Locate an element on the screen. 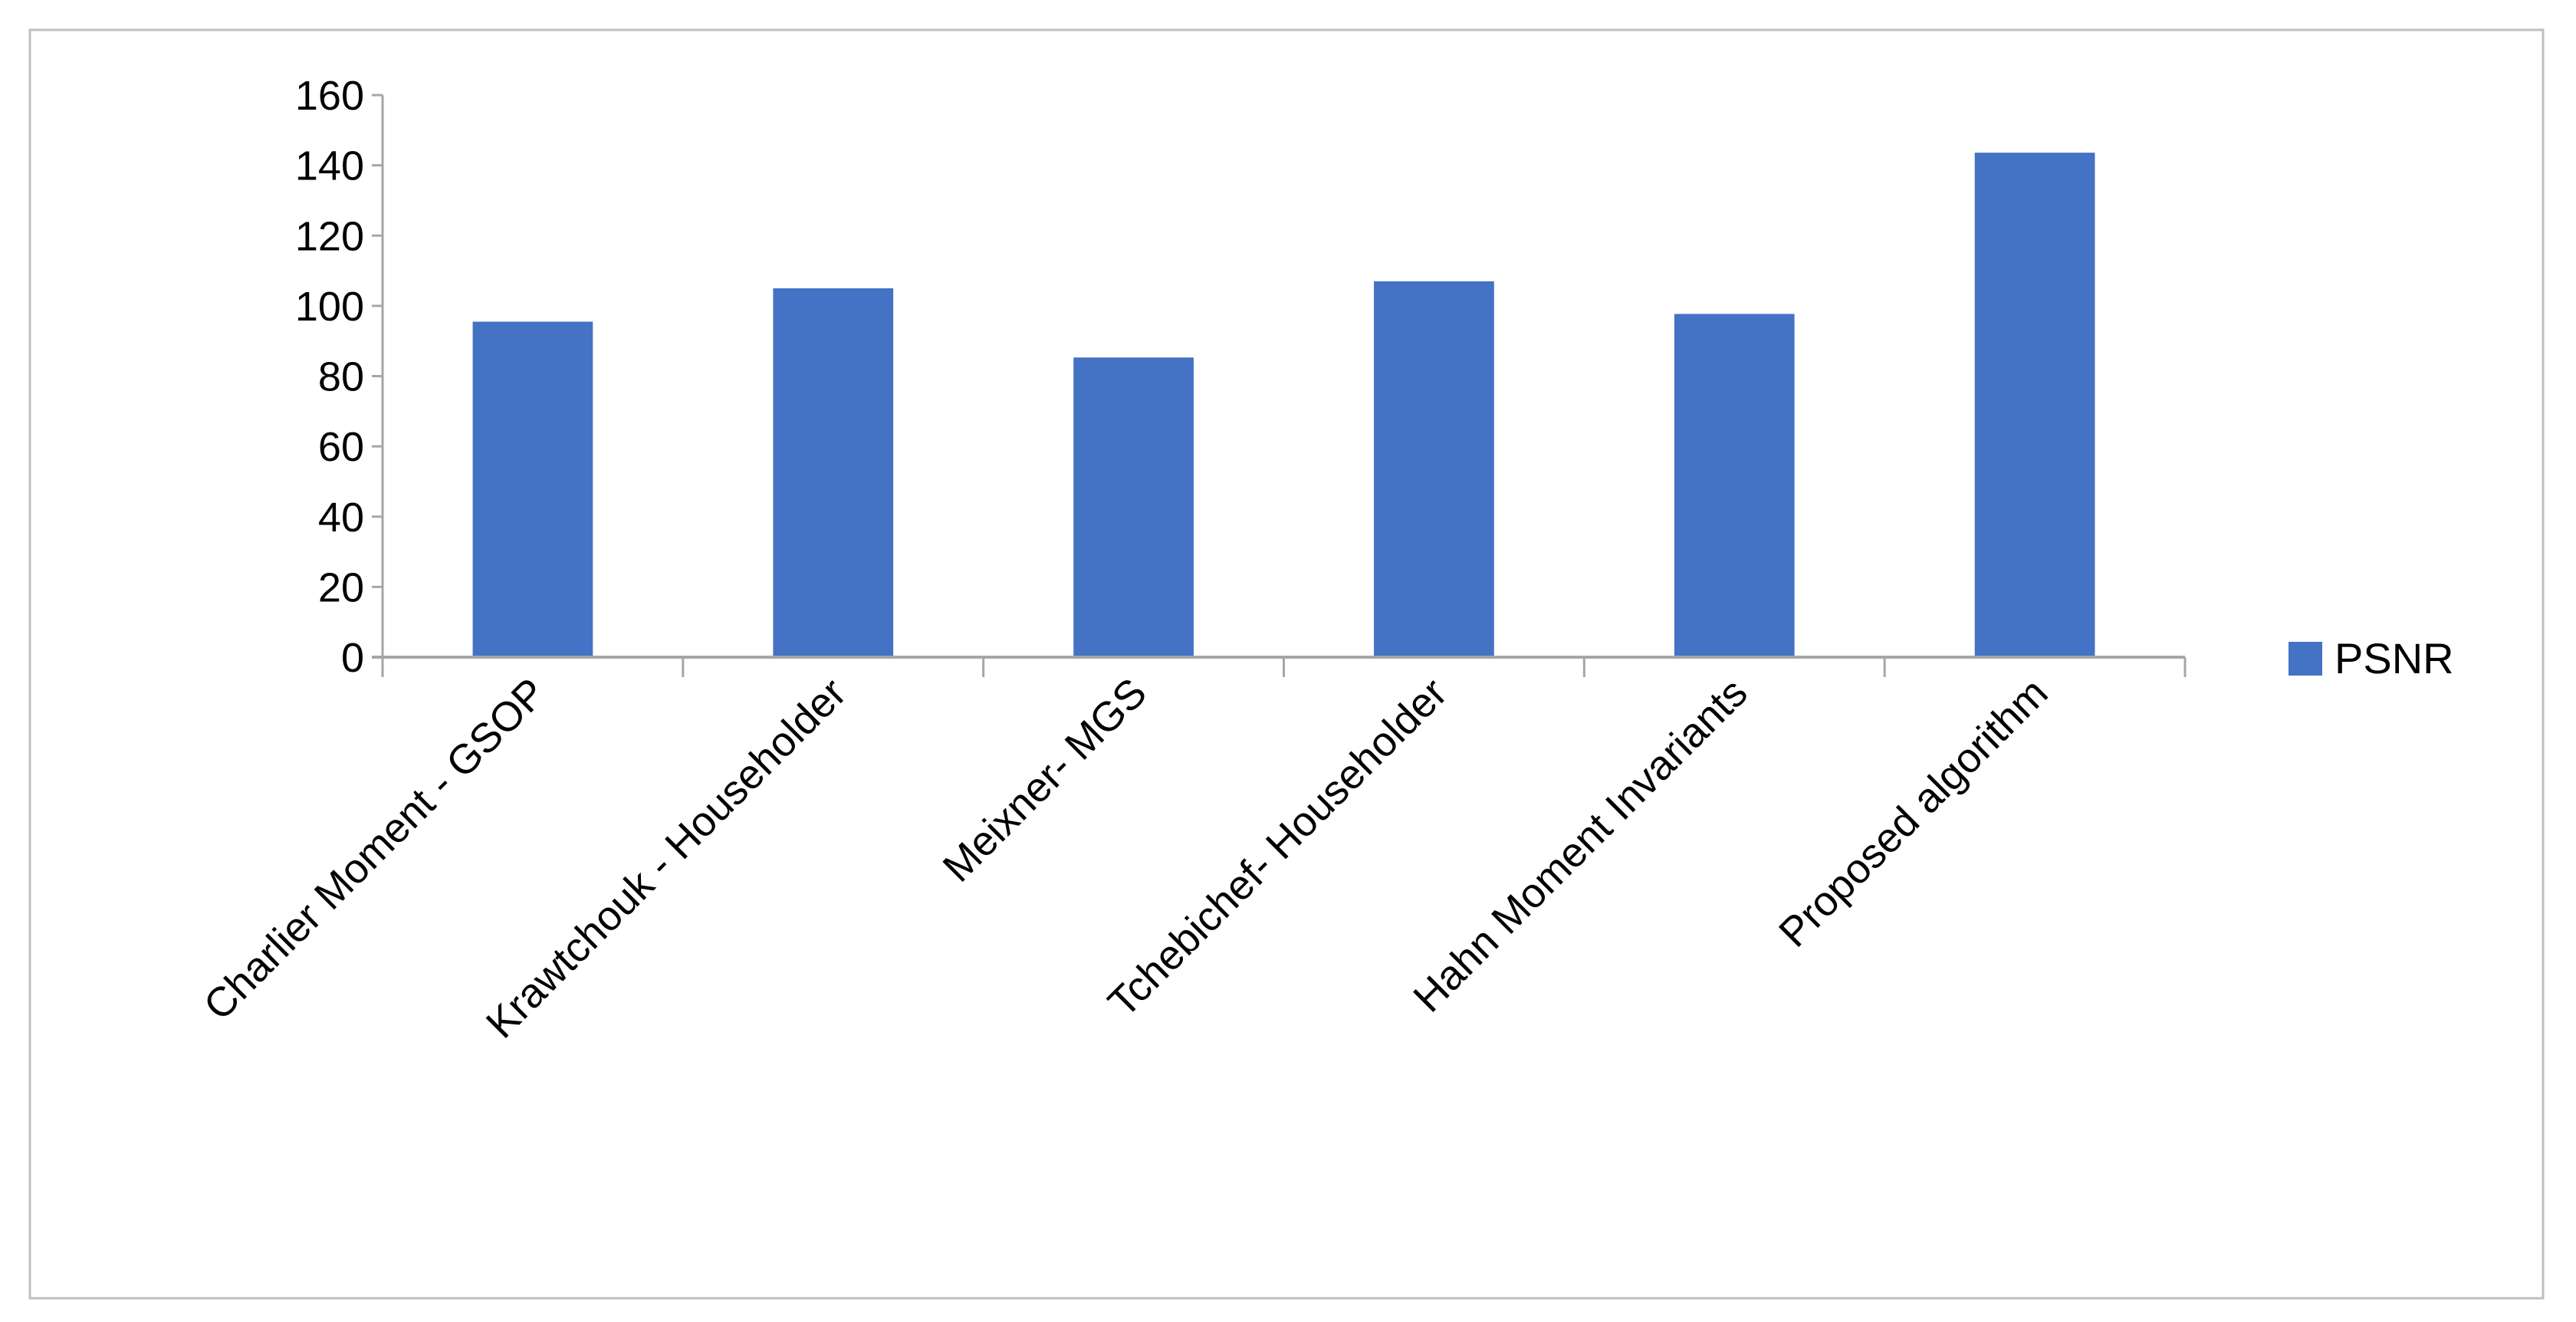 The image size is (2576, 1322). legend-swatch is located at coordinates (2305, 659).